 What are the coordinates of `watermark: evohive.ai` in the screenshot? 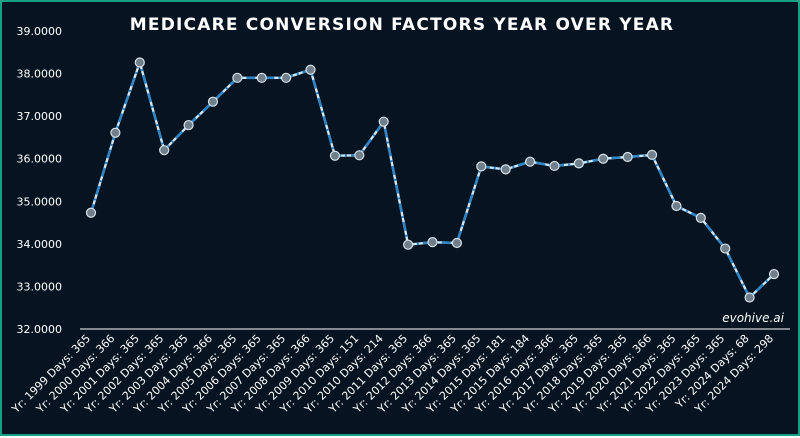 It's located at (753, 318).